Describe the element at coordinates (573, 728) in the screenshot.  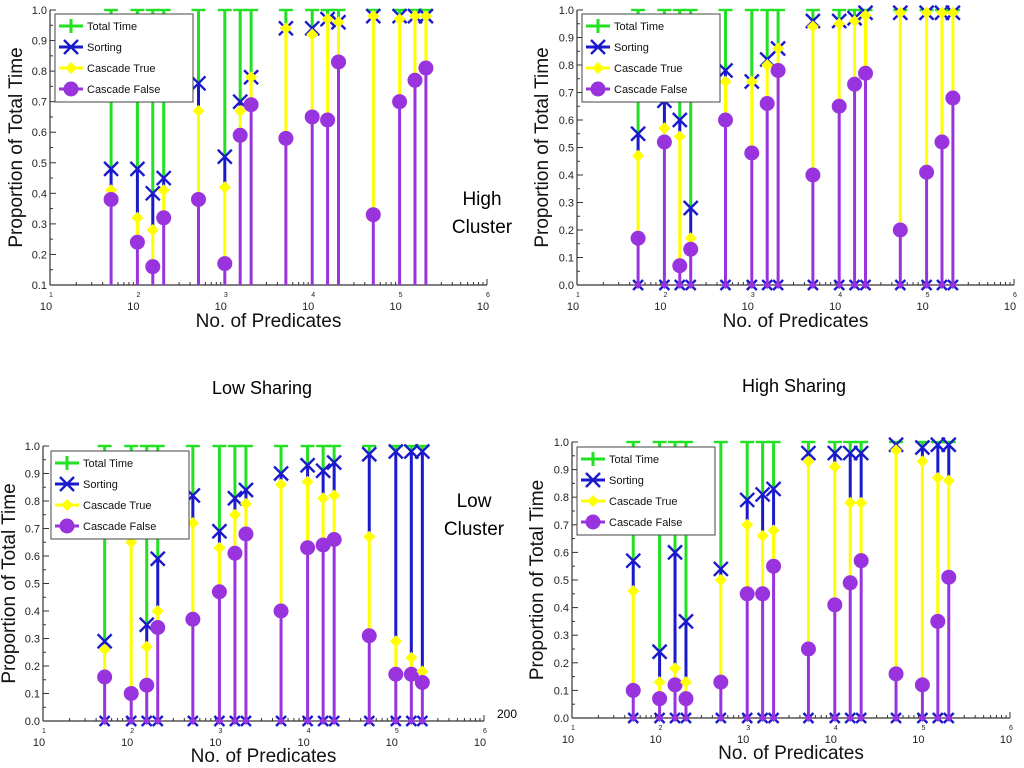
I see `x-tick-label-exponent: 1` at that location.